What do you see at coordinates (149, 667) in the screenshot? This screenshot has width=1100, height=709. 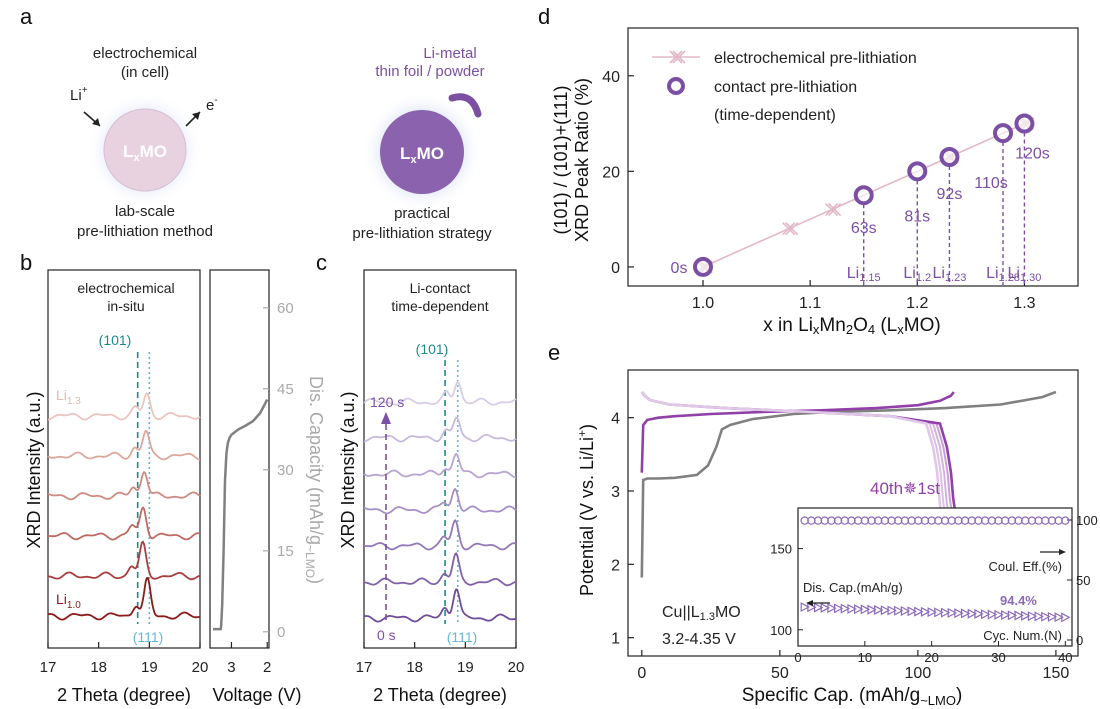 I see `panel-b-x-tick-label: 19` at bounding box center [149, 667].